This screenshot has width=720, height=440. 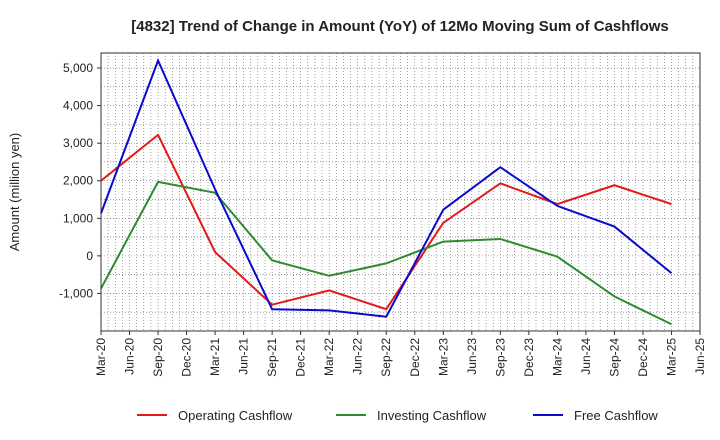 I want to click on x-tick-label: Mar-22, so click(x=329, y=357).